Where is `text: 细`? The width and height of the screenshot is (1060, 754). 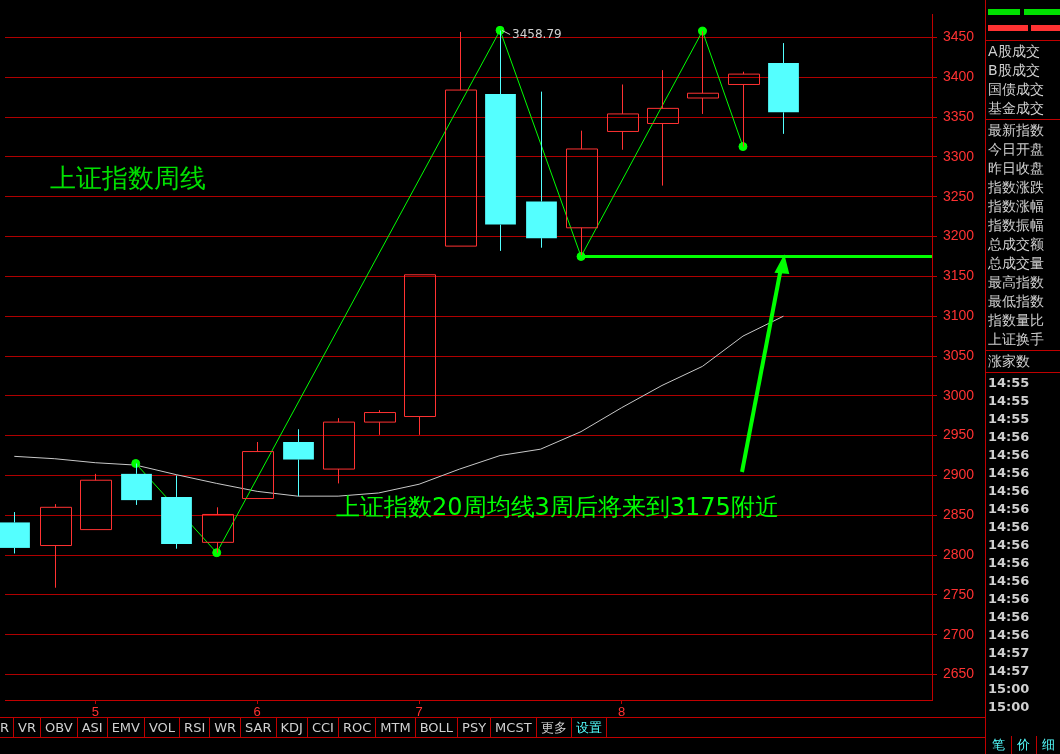
text: 细 is located at coordinates (1048, 745).